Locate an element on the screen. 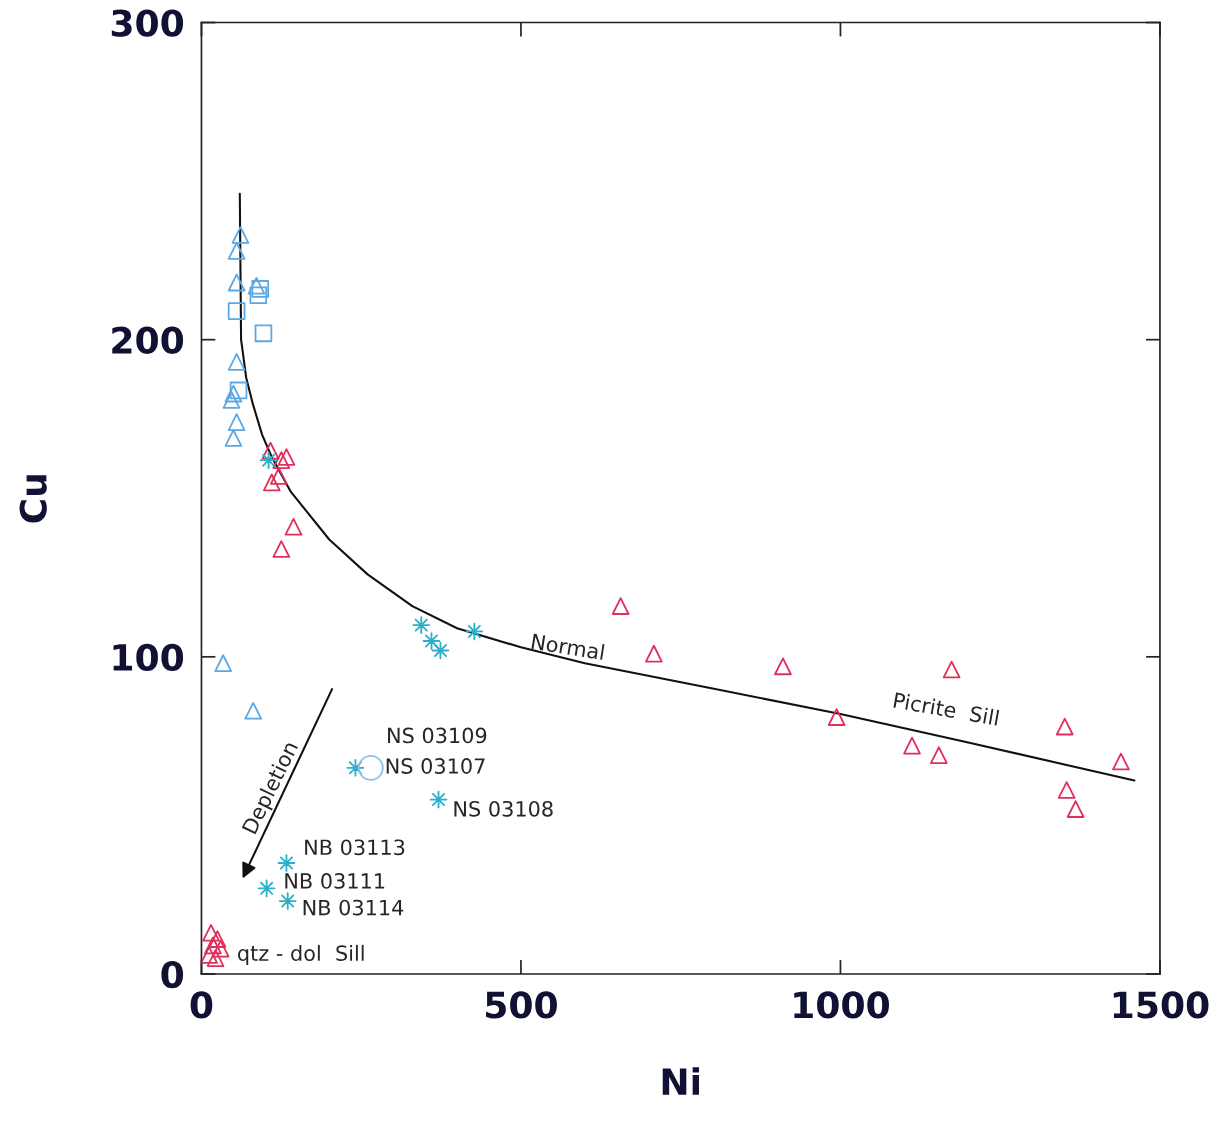 This screenshot has width=1221, height=1126. annotation: NB 03111 is located at coordinates (335, 881).